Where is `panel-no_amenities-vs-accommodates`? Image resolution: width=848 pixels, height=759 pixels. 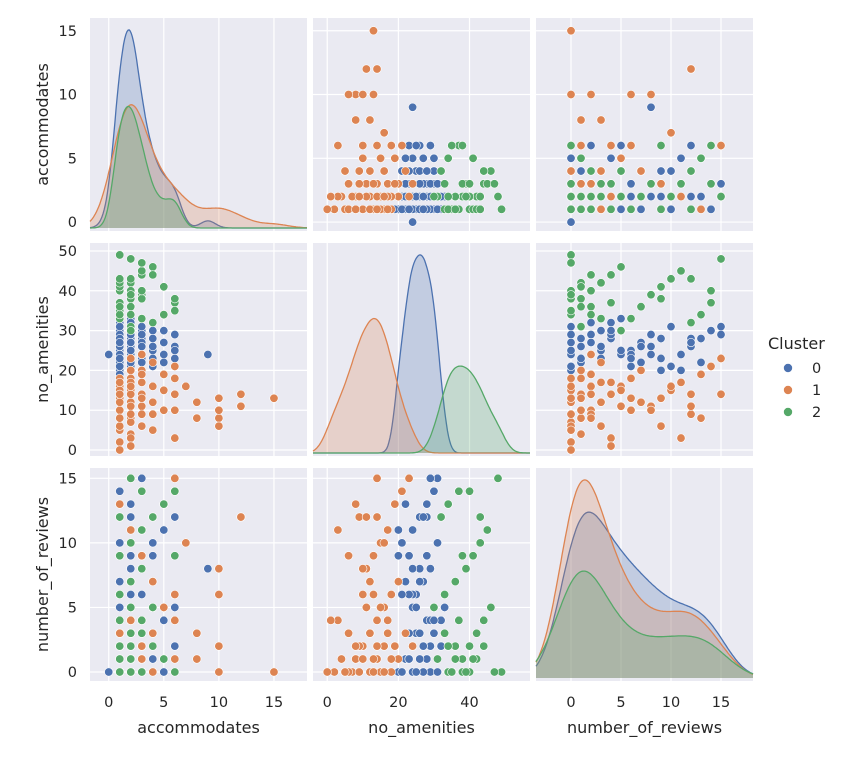 panel-no_amenities-vs-accommodates is located at coordinates (198, 349).